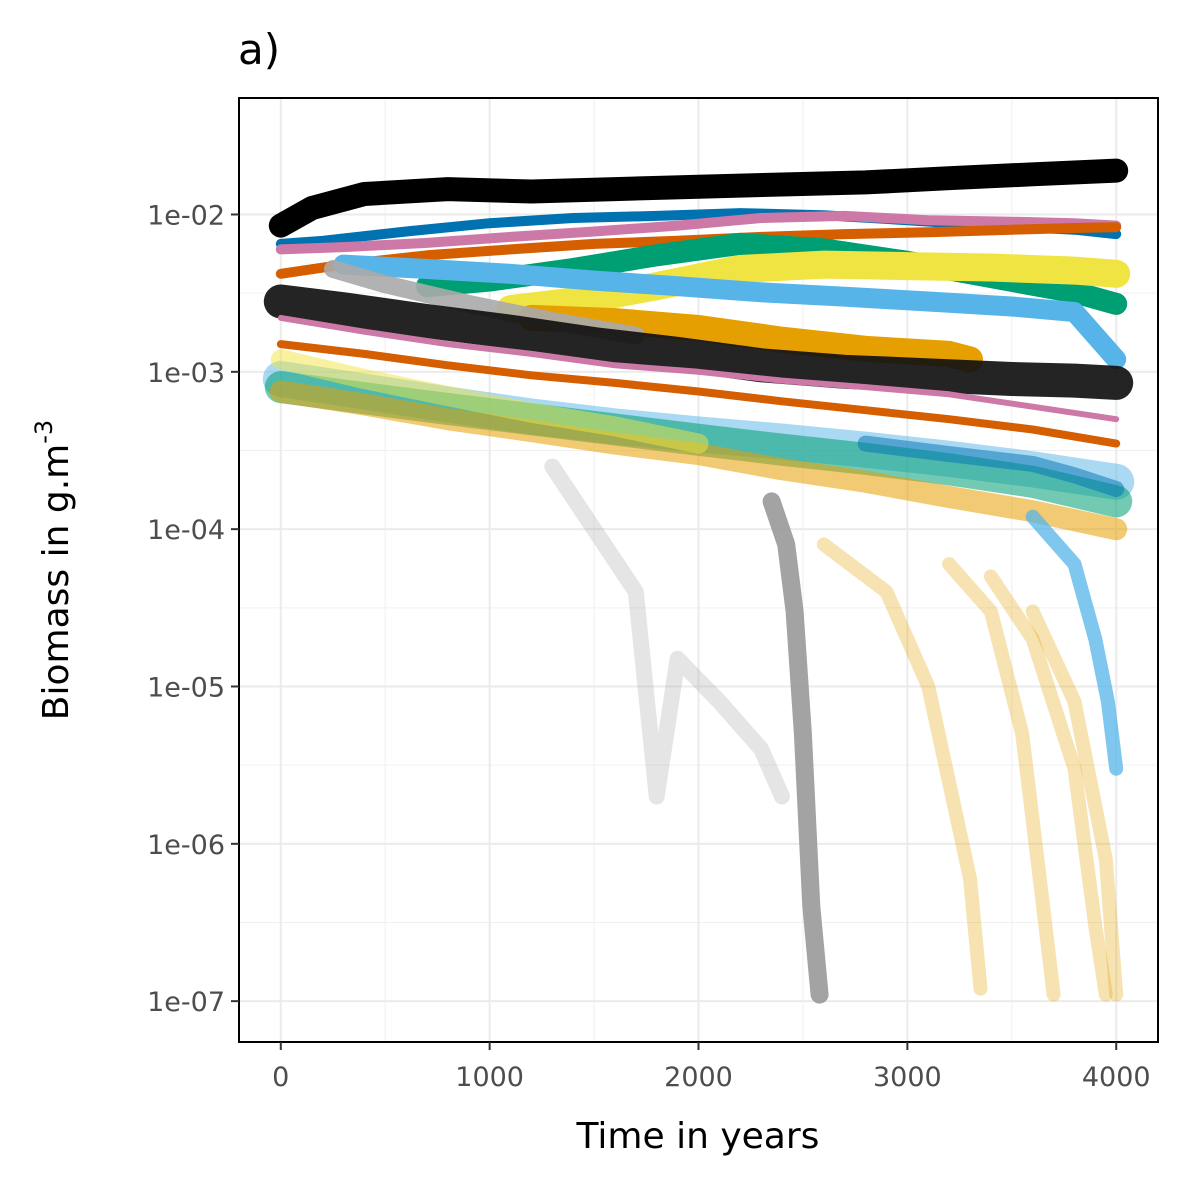 The width and height of the screenshot is (1181, 1181). Describe the element at coordinates (44, 432) in the screenshot. I see `y-axis-title-superscript: -3` at that location.